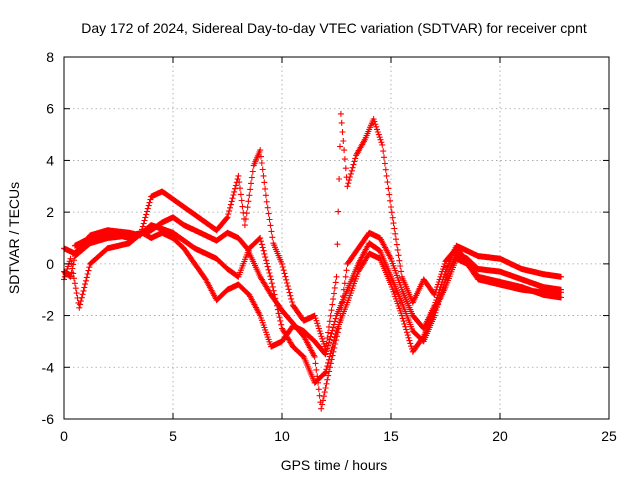  I want to click on x-tick-label: 10, so click(282, 436).